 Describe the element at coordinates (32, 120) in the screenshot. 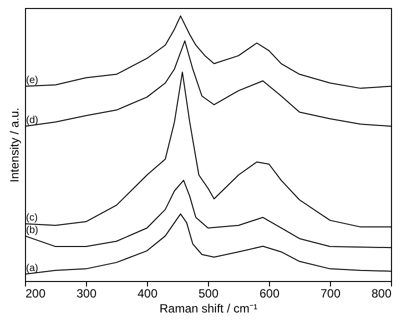

I see `series-label: (d)` at that location.